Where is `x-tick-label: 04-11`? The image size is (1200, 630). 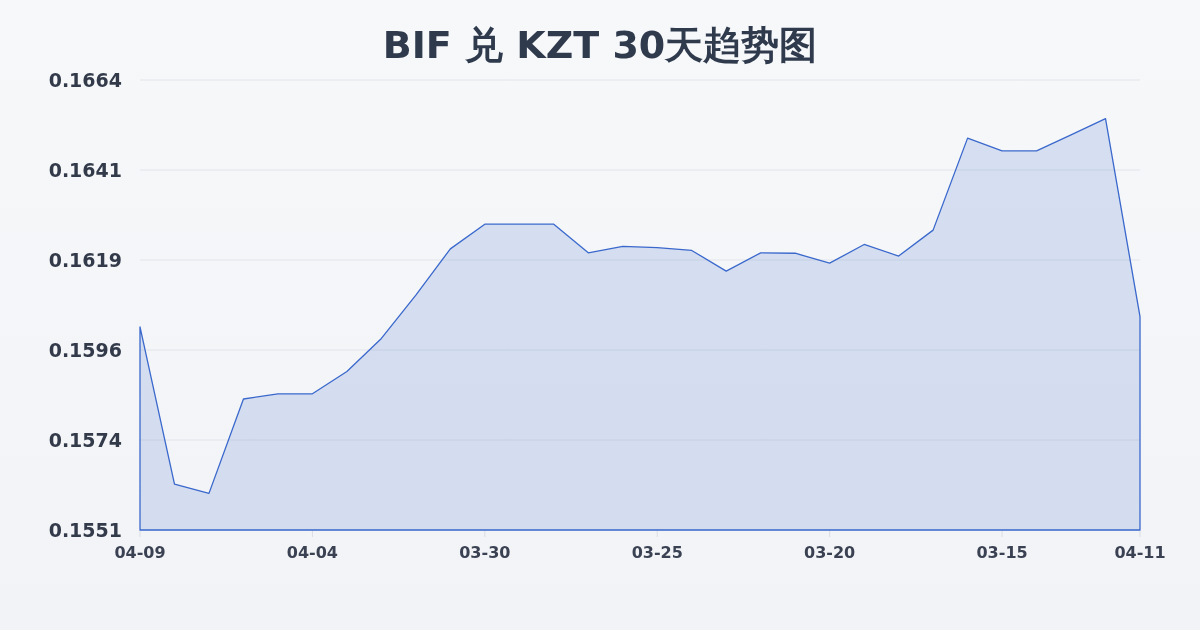 x-tick-label: 04-11 is located at coordinates (1140, 552).